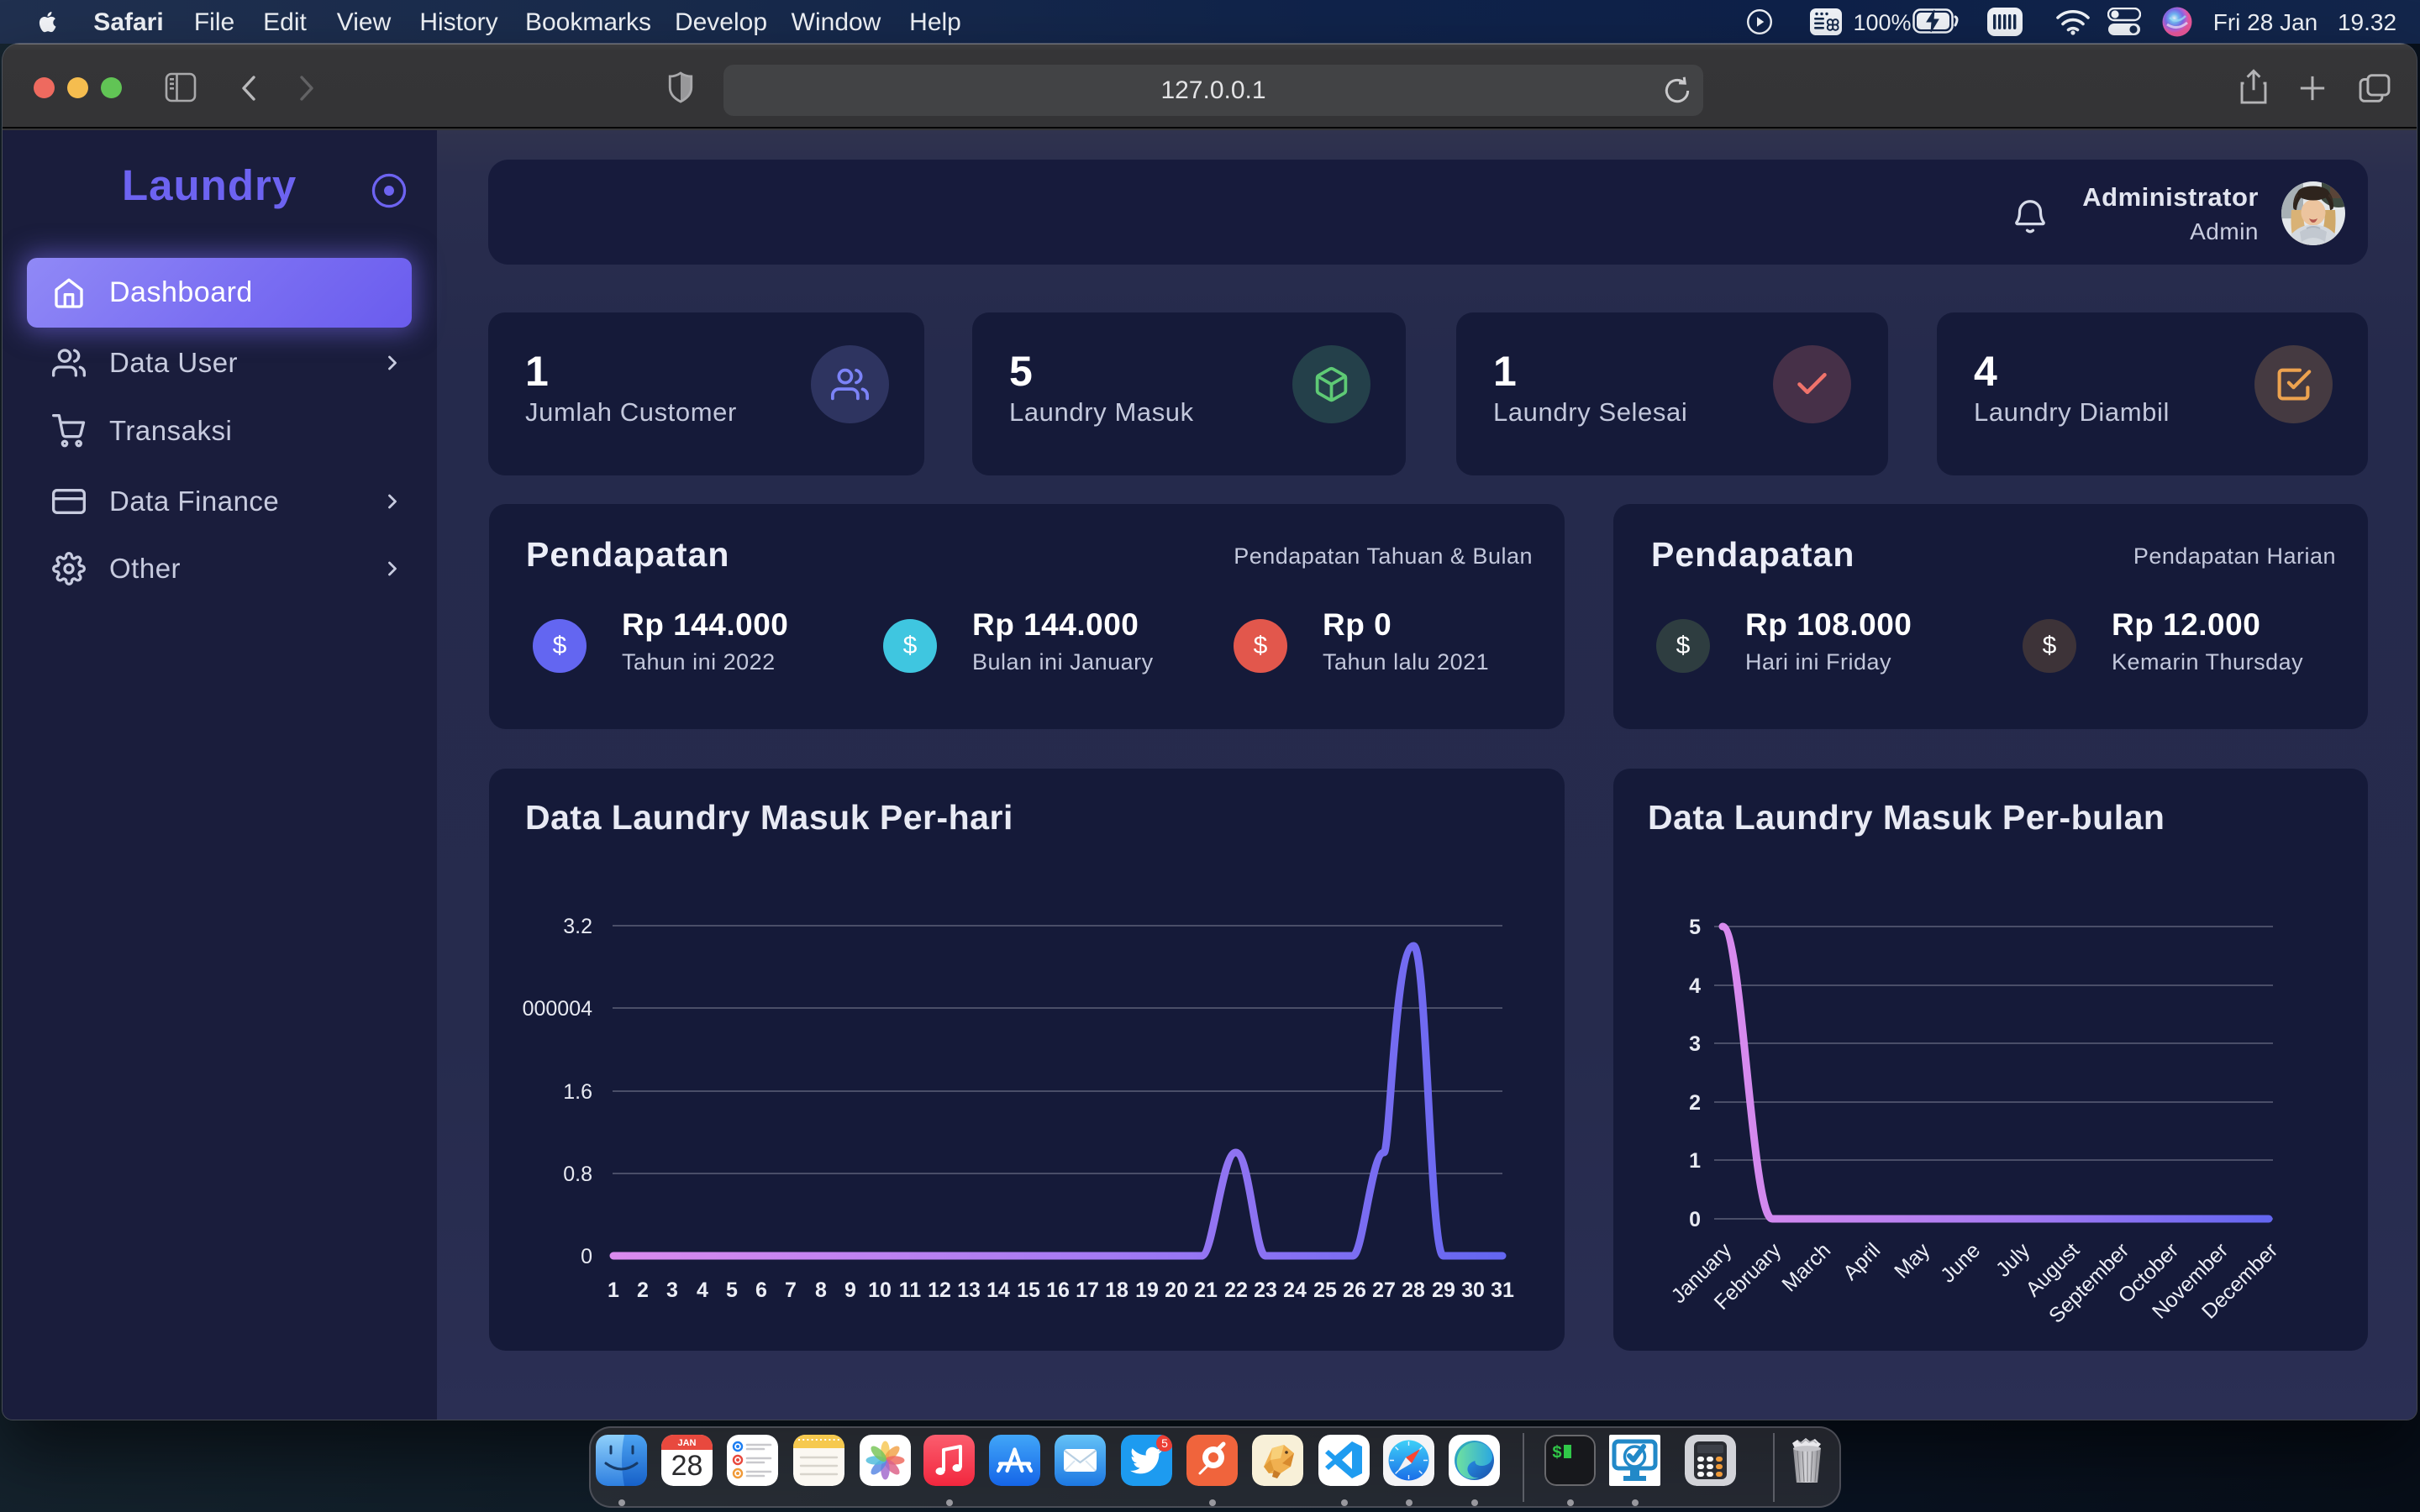 The height and width of the screenshot is (1512, 2420). Describe the element at coordinates (939, 1290) in the screenshot. I see `svg-text: 12` at that location.